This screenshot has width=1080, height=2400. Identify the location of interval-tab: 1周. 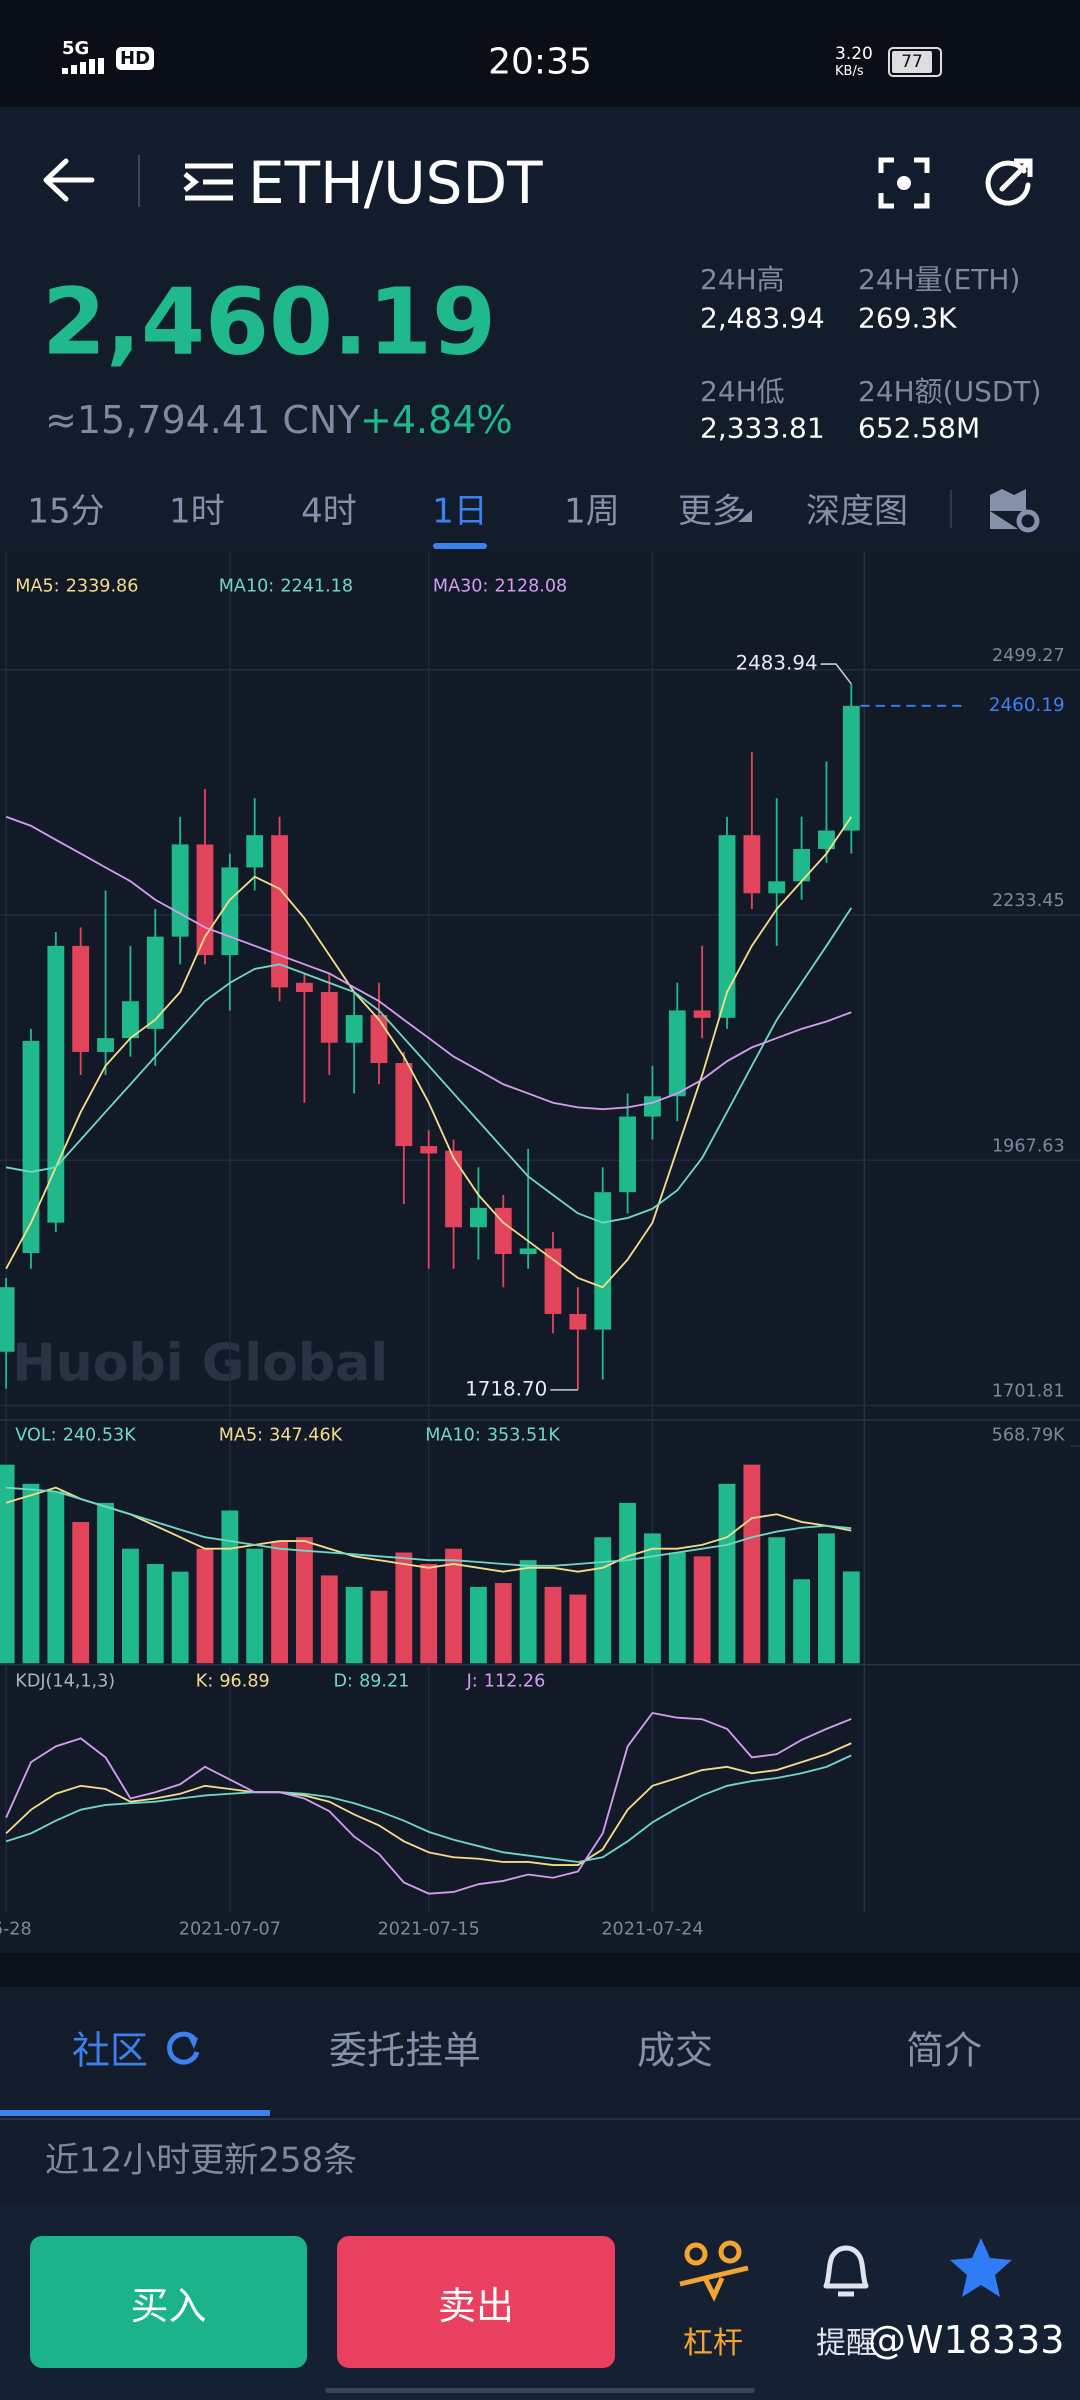
(592, 511).